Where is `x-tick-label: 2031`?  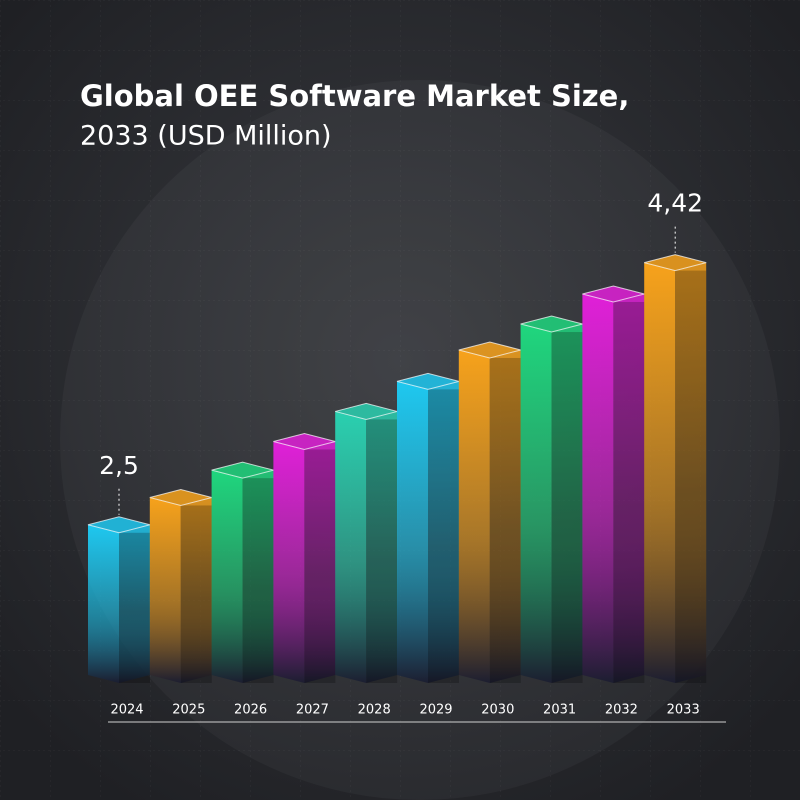
x-tick-label: 2031 is located at coordinates (559, 710).